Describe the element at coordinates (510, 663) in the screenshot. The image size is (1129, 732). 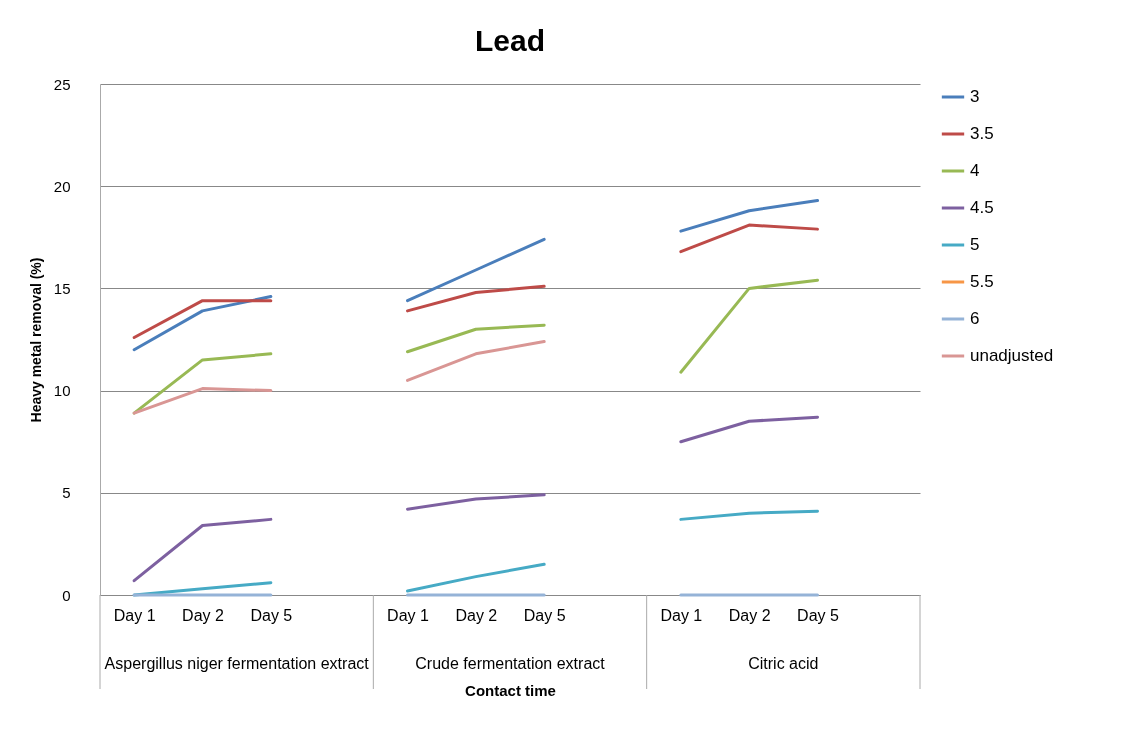
I see `text: Crude fermentation extract` at that location.